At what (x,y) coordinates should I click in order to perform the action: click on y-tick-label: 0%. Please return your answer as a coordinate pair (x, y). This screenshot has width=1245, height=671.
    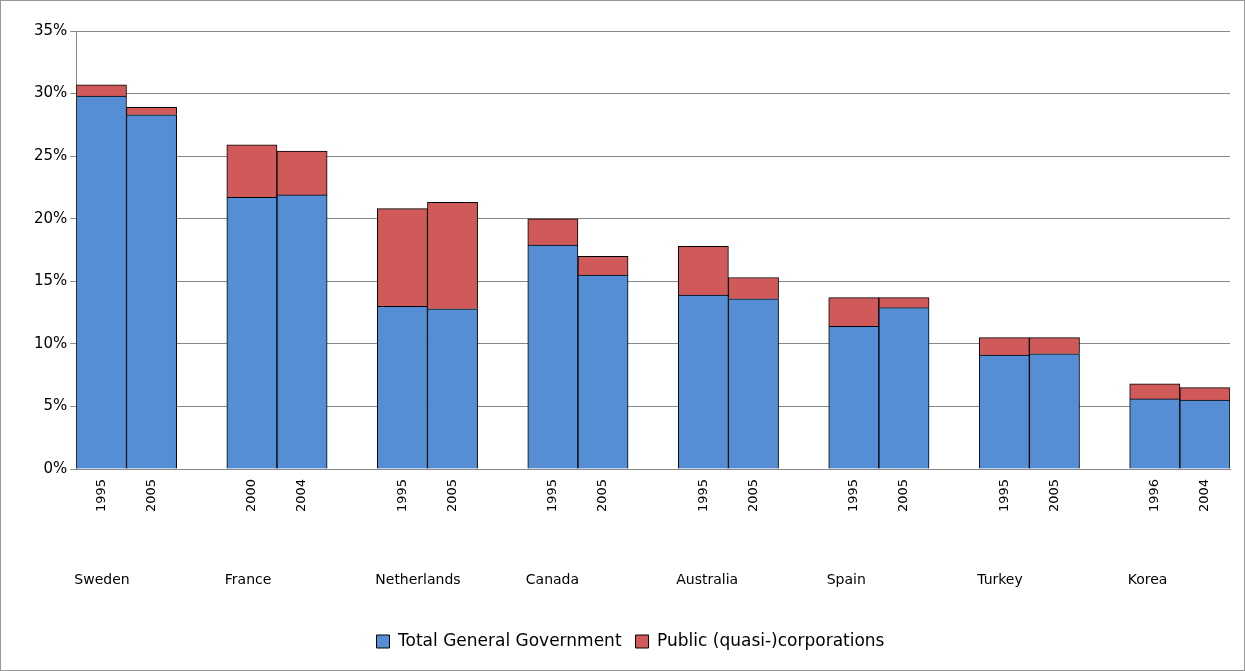
    Looking at the image, I should click on (55, 467).